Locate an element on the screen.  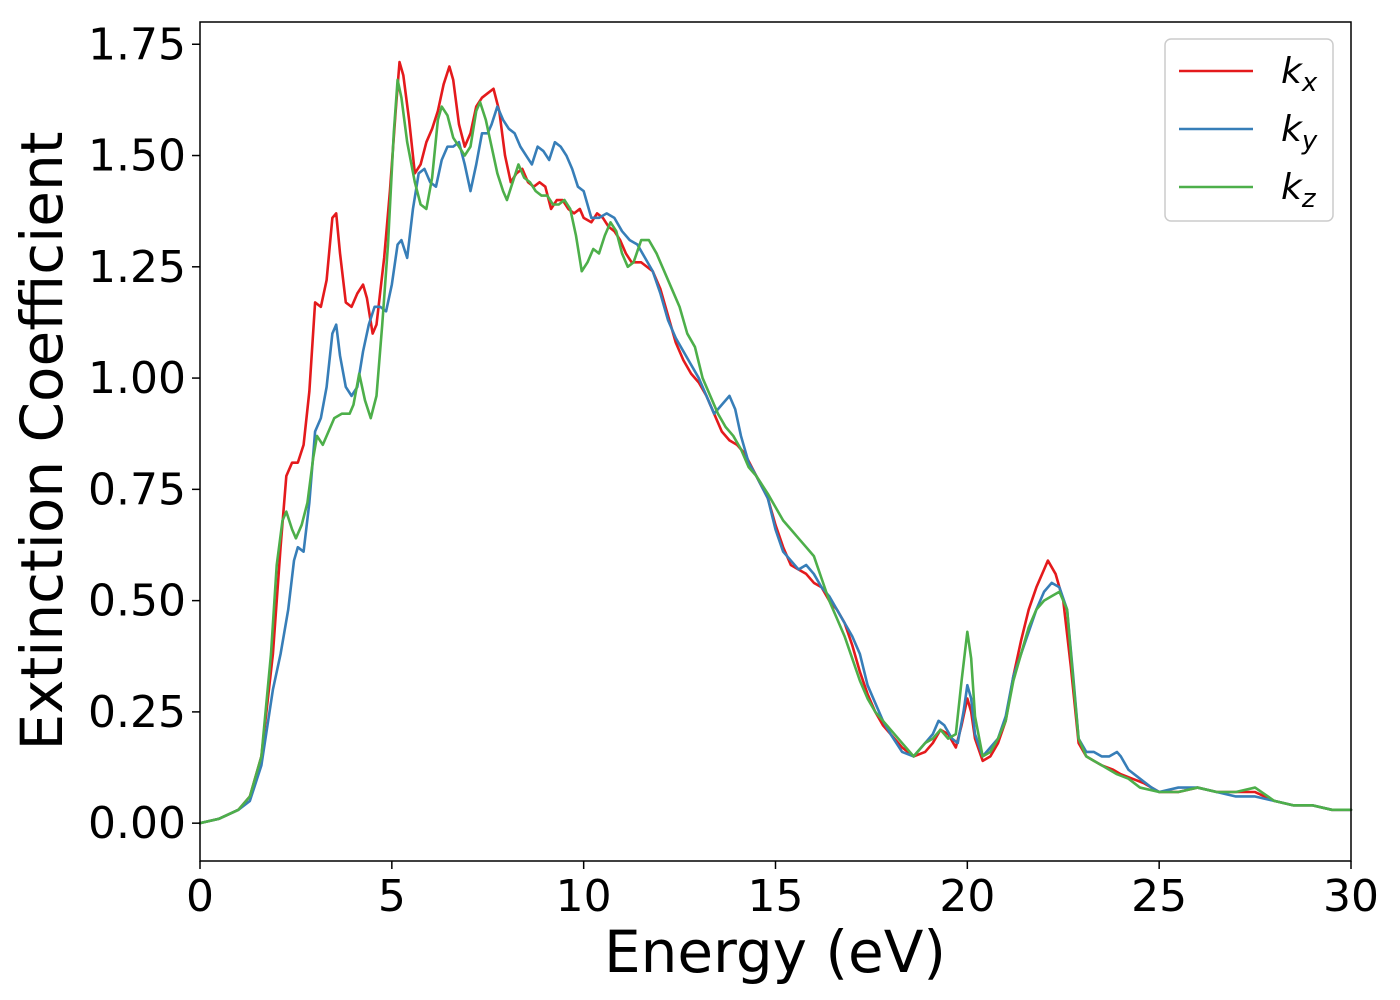
y-axis-label: Extinction Coefficient is located at coordinates (42, 441).